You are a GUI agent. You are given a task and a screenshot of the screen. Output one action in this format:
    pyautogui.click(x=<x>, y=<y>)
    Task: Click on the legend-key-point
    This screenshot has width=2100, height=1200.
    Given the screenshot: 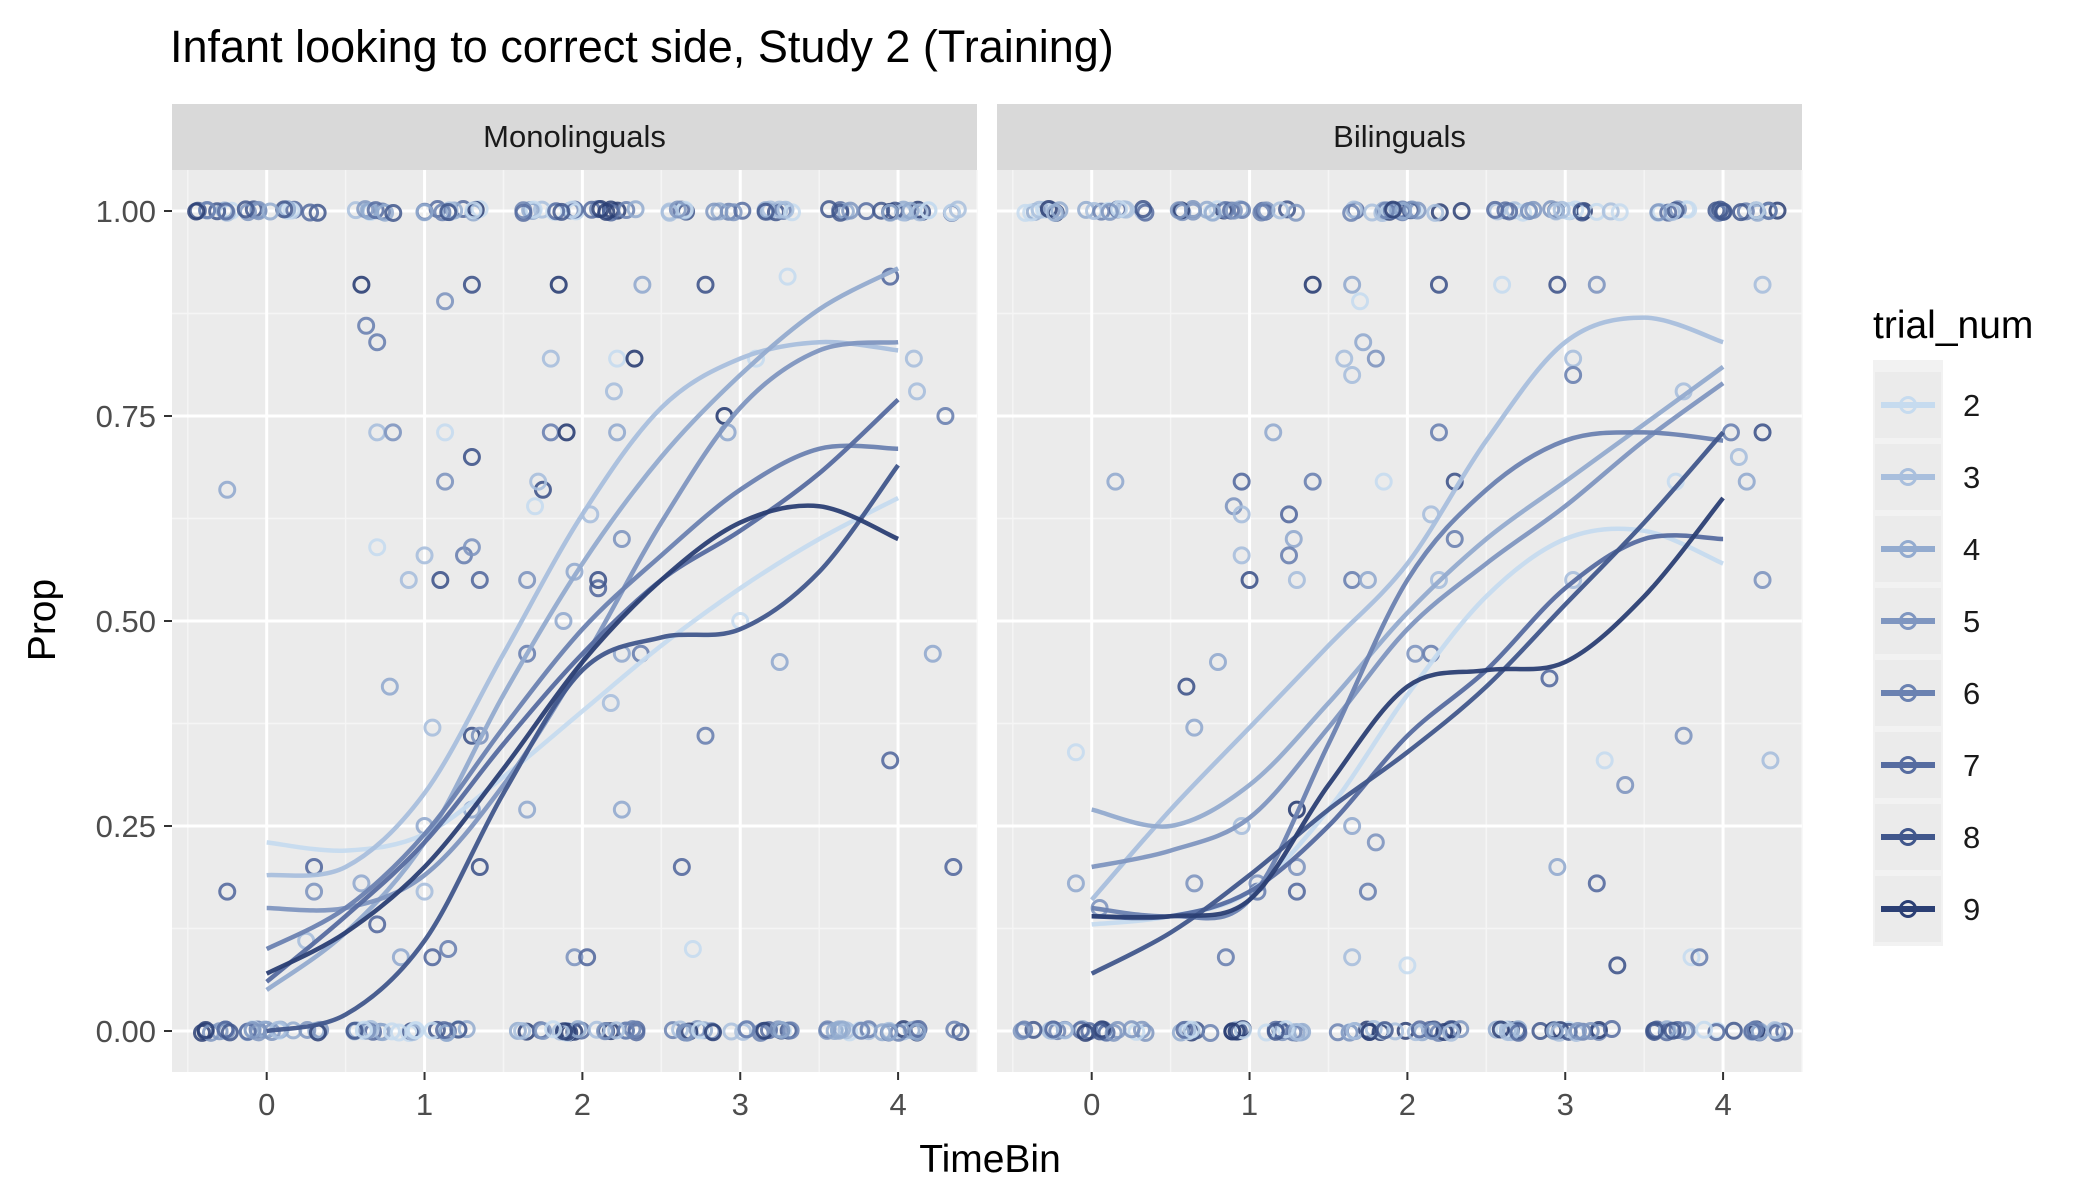 What is the action you would take?
    pyautogui.click(x=1908, y=549)
    